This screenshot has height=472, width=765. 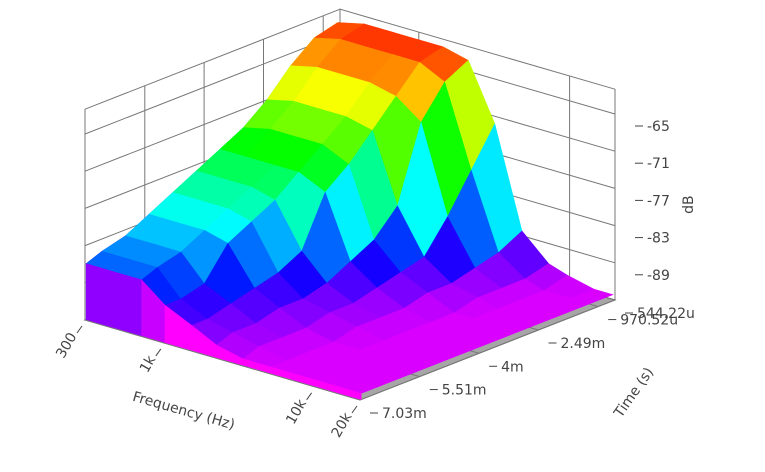 What do you see at coordinates (689, 204) in the screenshot?
I see `z-axis-label: dB` at bounding box center [689, 204].